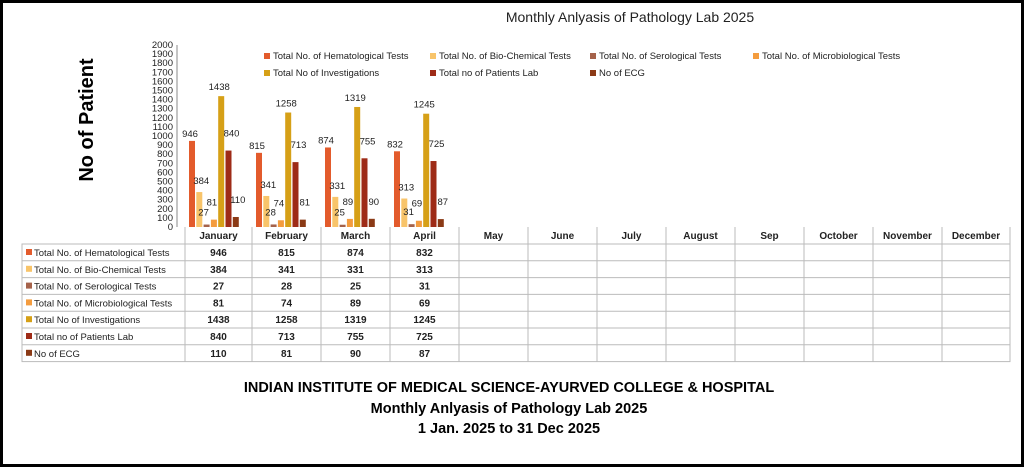 The image size is (1024, 467). What do you see at coordinates (622, 73) in the screenshot?
I see `legend-label: No of ECG` at bounding box center [622, 73].